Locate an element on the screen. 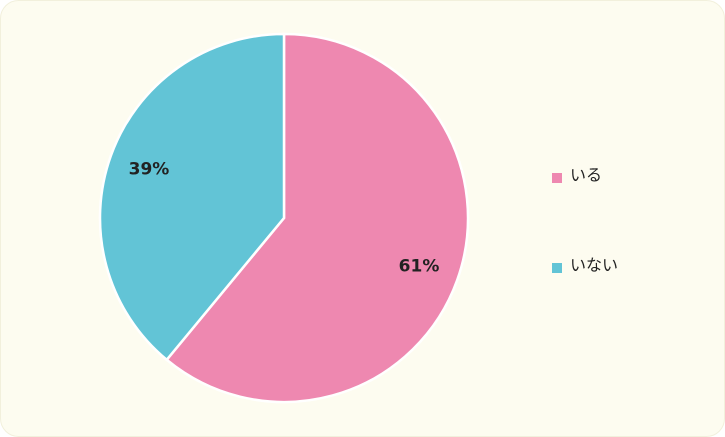  data-label: 61% is located at coordinates (419, 267).